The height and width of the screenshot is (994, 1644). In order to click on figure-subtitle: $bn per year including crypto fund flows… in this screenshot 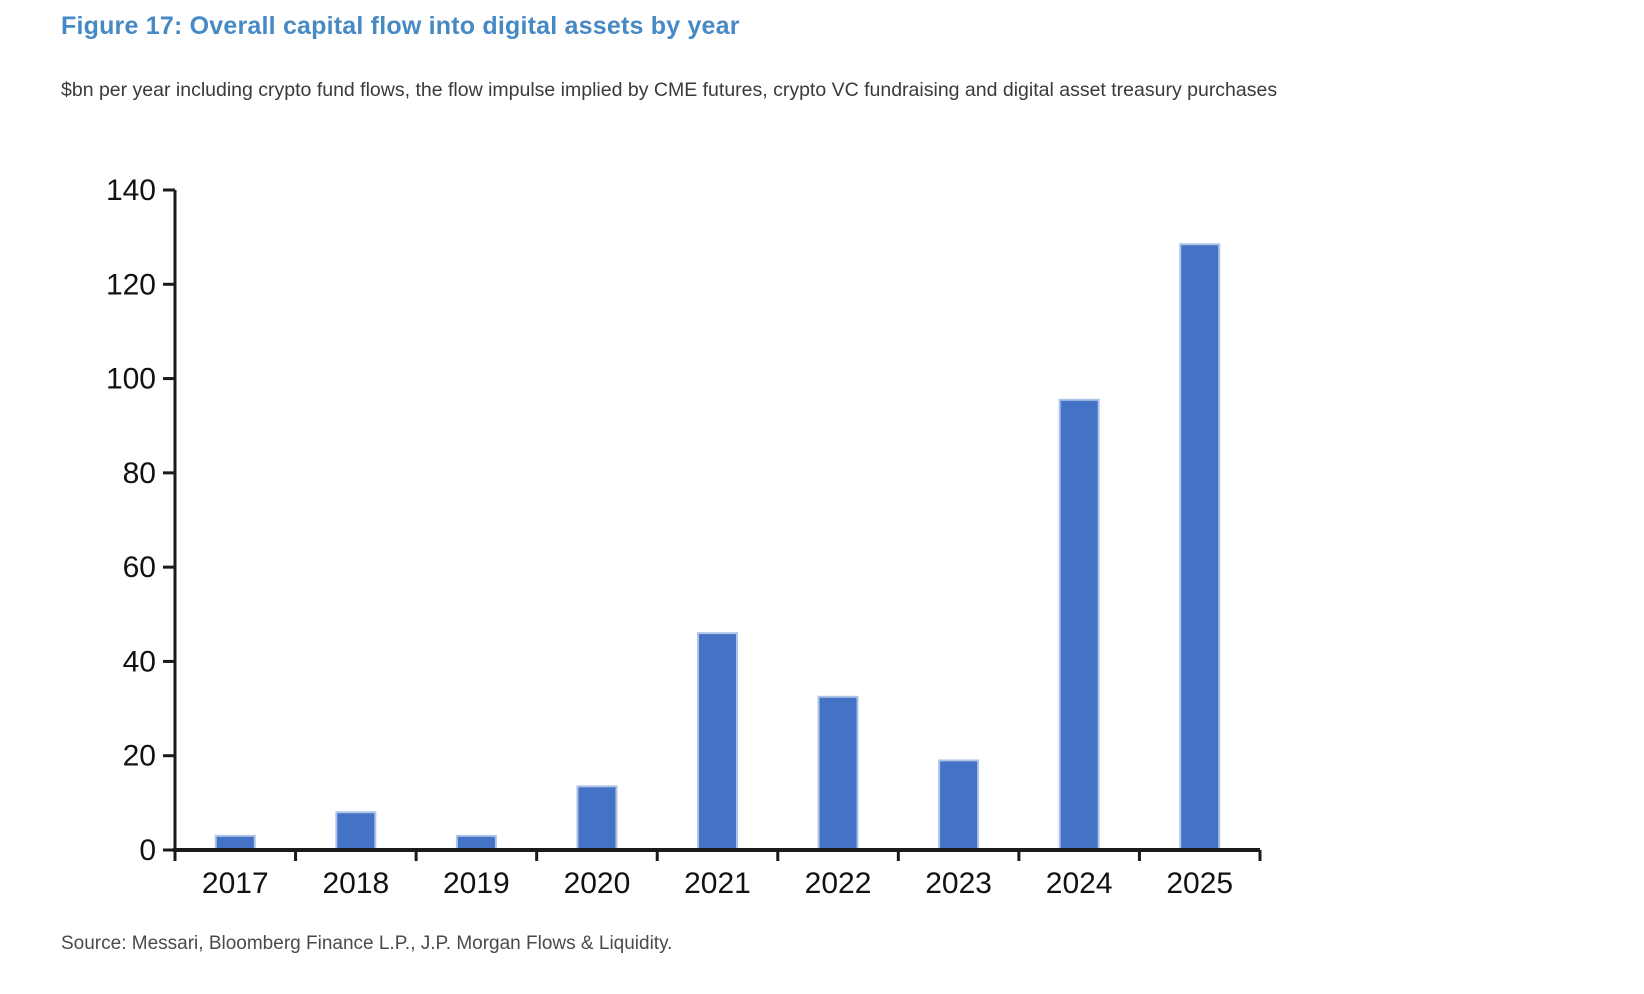, I will do `click(669, 90)`.